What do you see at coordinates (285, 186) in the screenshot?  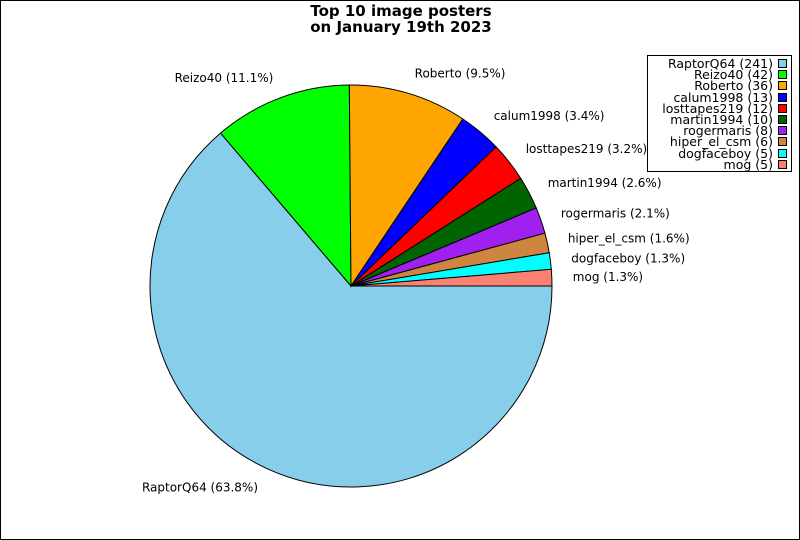 I see `pie-slice-reizo40` at bounding box center [285, 186].